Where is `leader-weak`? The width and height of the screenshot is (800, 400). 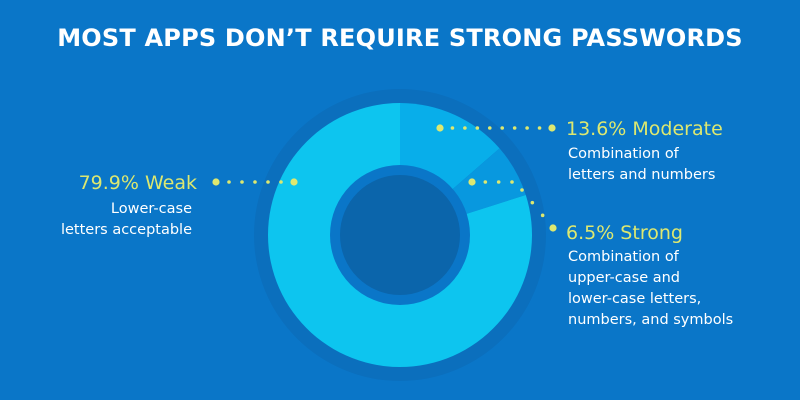 leader-weak is located at coordinates (255, 182).